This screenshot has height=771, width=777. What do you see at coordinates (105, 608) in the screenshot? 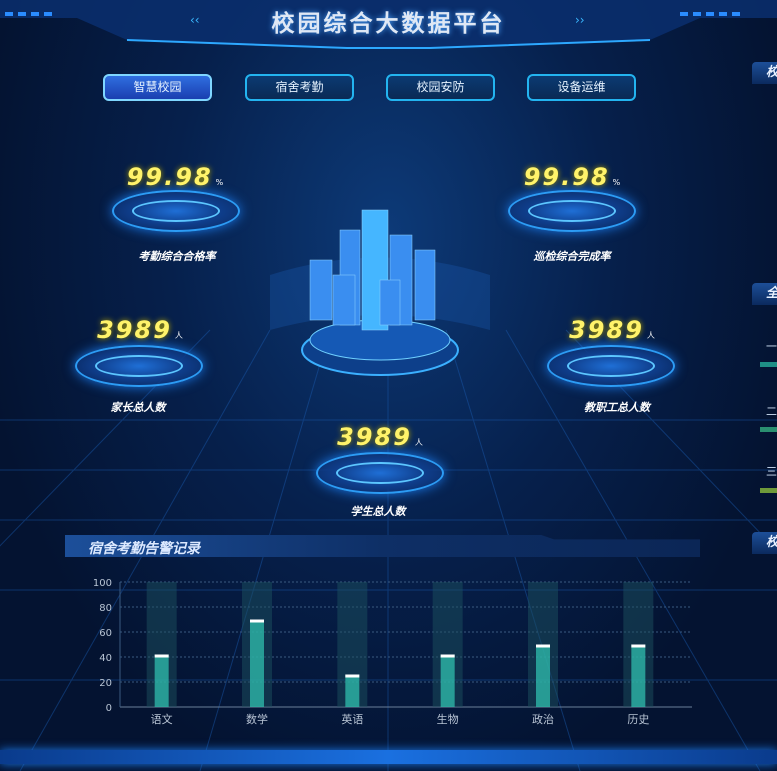
I see `y-tick-label: 80` at bounding box center [105, 608].